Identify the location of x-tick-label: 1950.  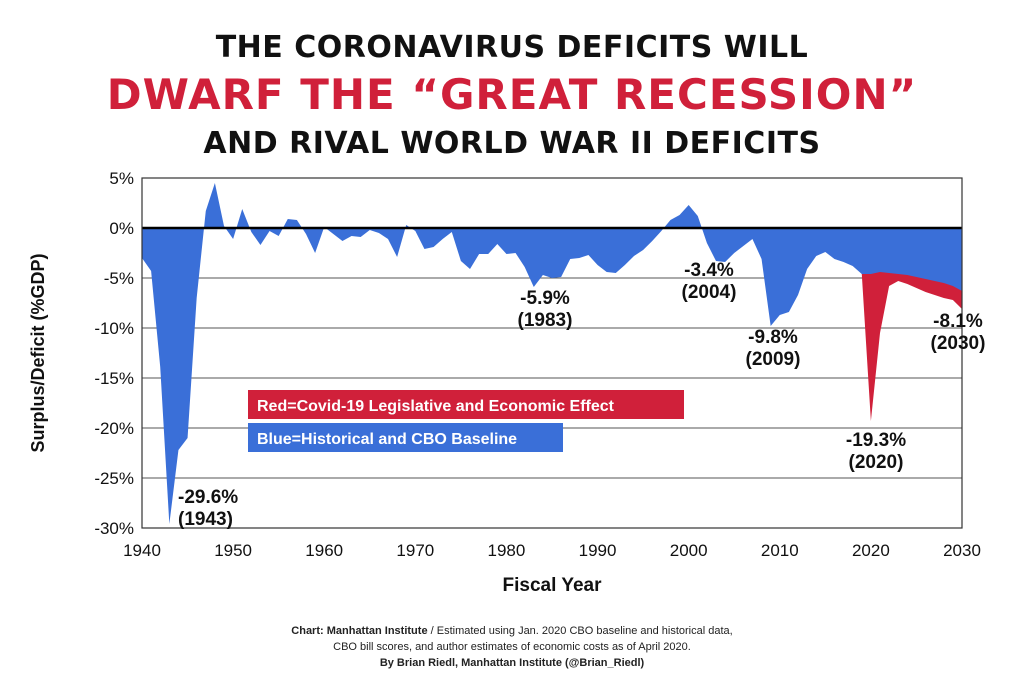
(233, 550).